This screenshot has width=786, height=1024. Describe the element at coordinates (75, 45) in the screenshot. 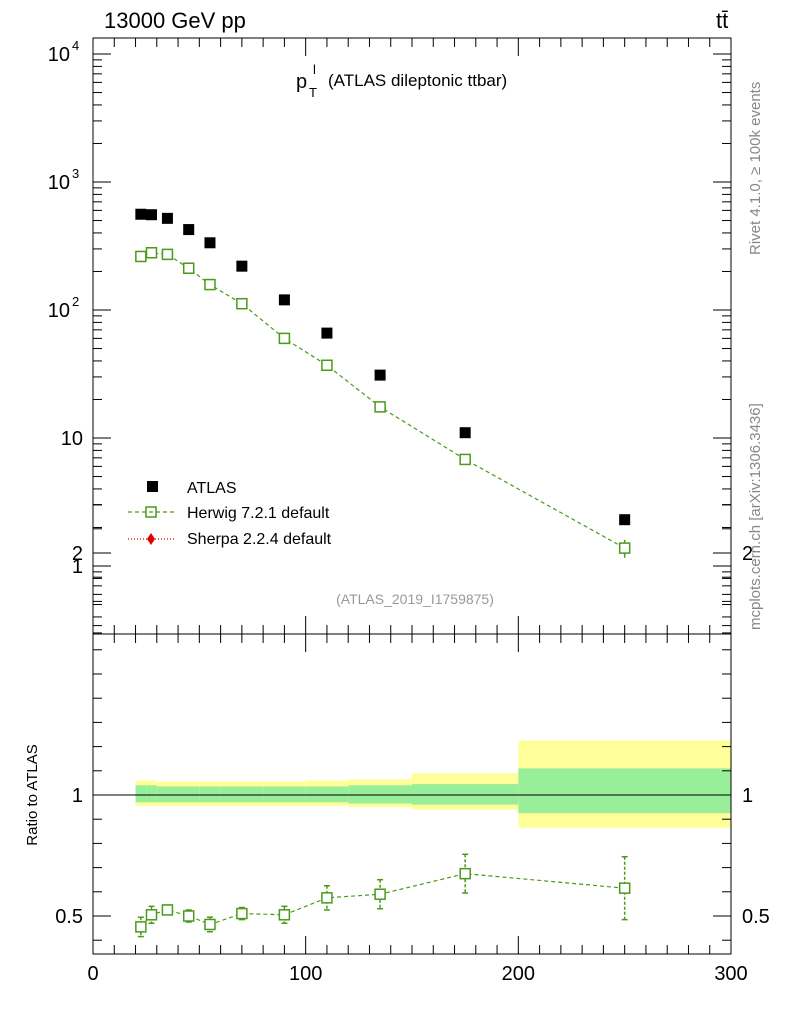

I see `main-y-tick-exponent: 4` at that location.